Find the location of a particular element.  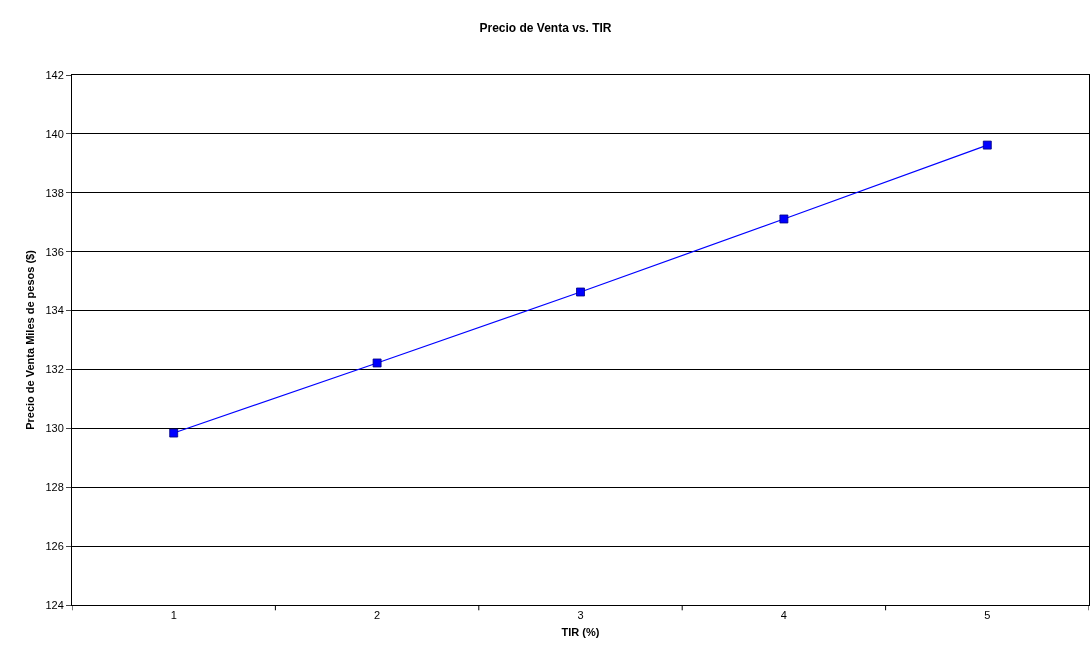

y-tick-label: 132 is located at coordinates (54, 369).